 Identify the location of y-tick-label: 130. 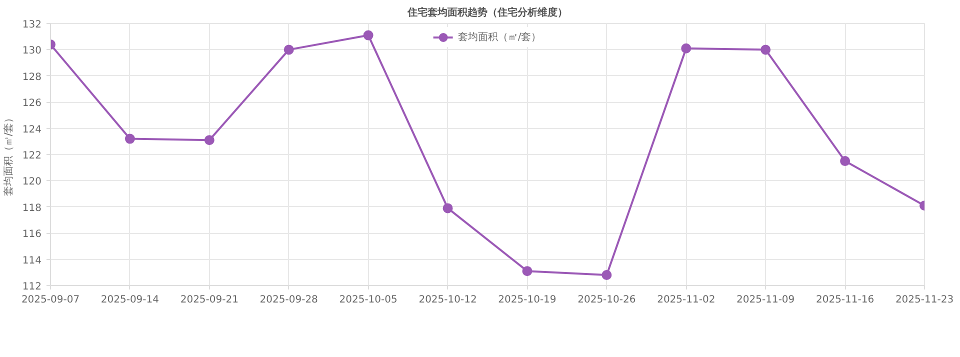
(32, 51).